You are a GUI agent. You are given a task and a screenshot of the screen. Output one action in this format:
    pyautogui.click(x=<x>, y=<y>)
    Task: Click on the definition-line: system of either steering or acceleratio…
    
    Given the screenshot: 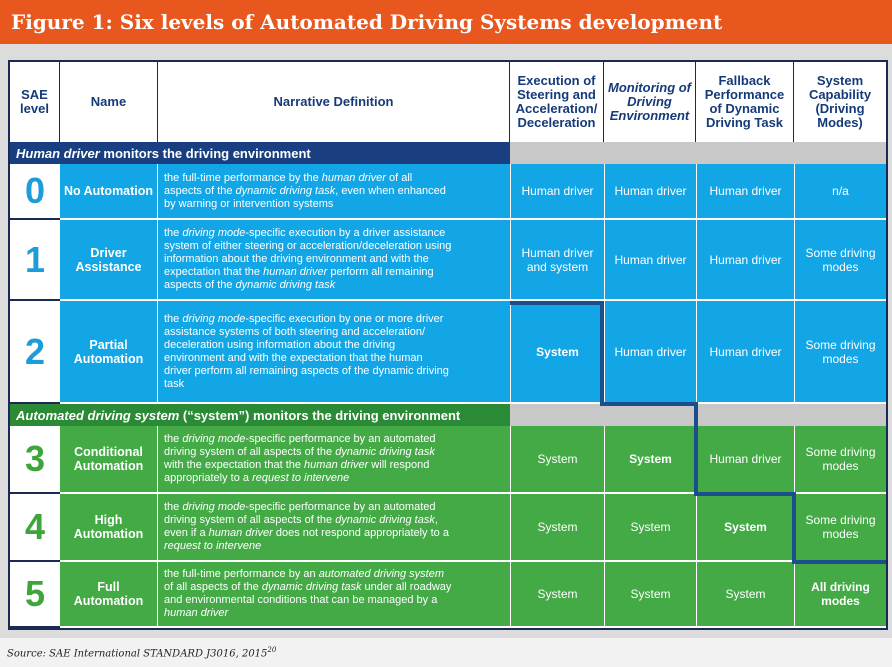 What is the action you would take?
    pyautogui.click(x=308, y=246)
    